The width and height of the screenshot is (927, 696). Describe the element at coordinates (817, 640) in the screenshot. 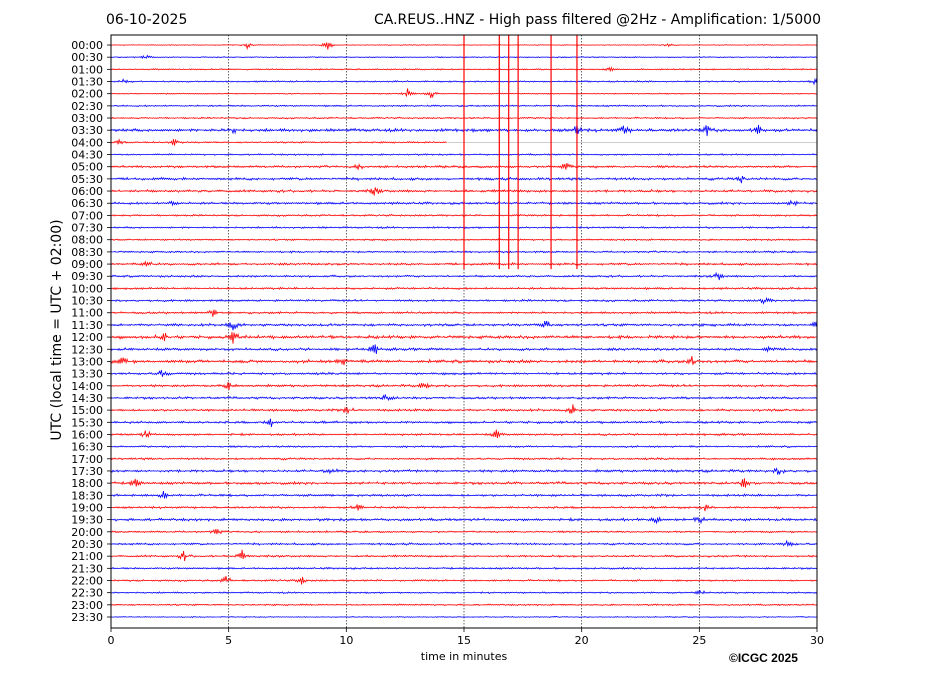

I see `x-tick-label: 30` at that location.